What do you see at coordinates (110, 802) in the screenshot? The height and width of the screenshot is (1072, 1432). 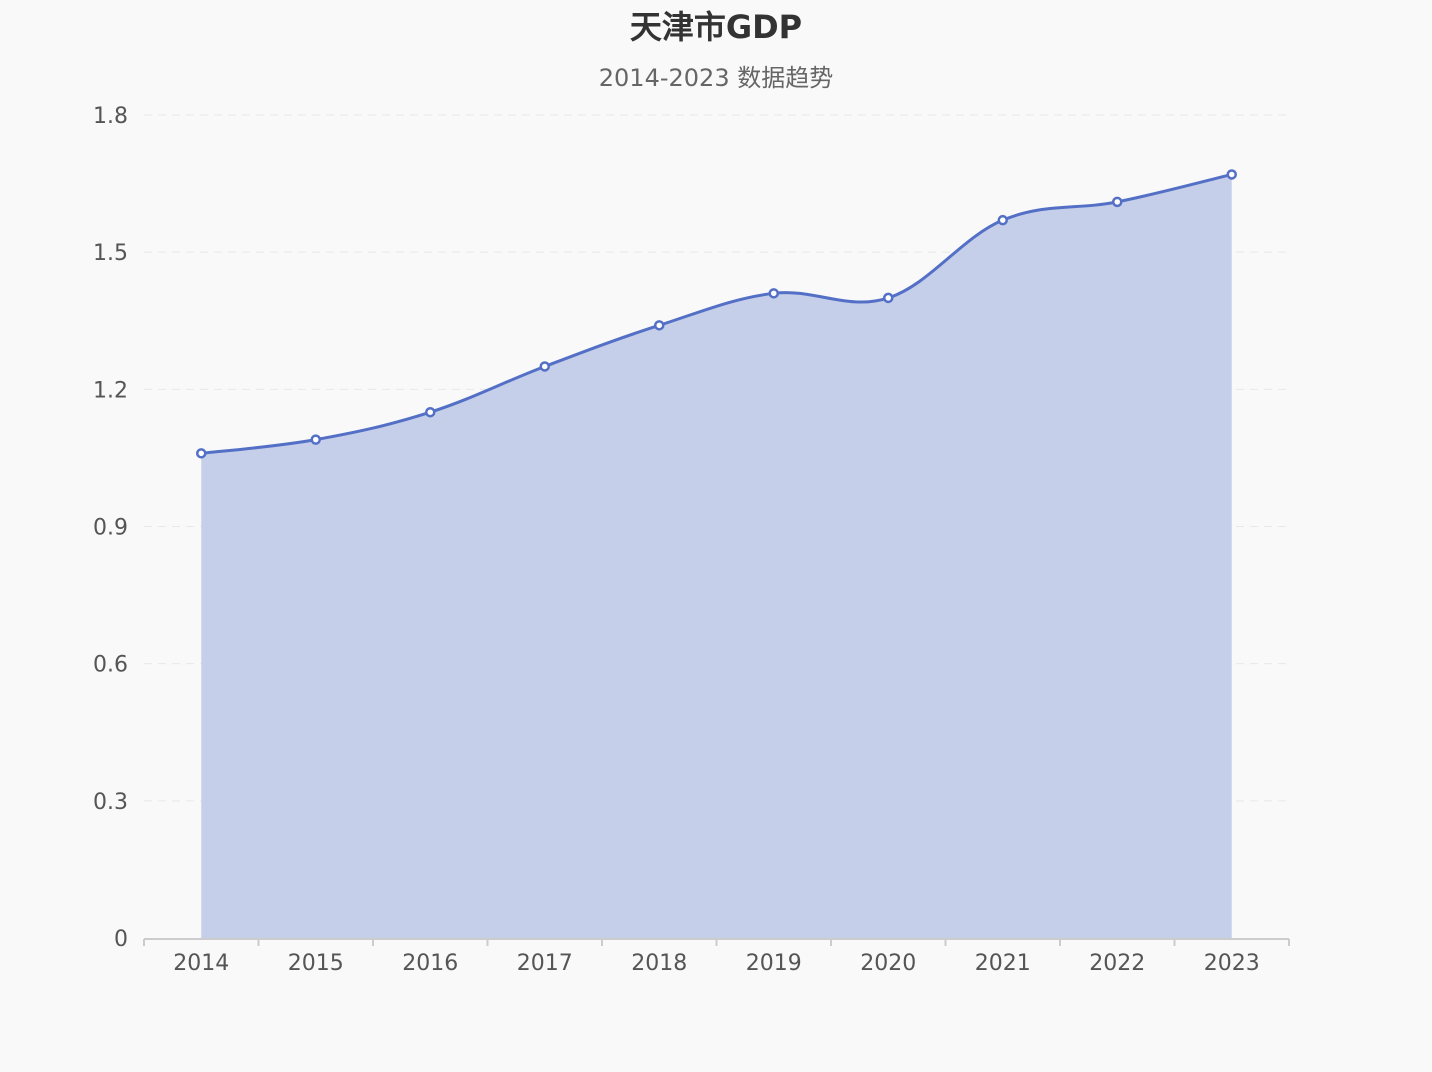 I see `y-tick-label: 0.3` at bounding box center [110, 802].